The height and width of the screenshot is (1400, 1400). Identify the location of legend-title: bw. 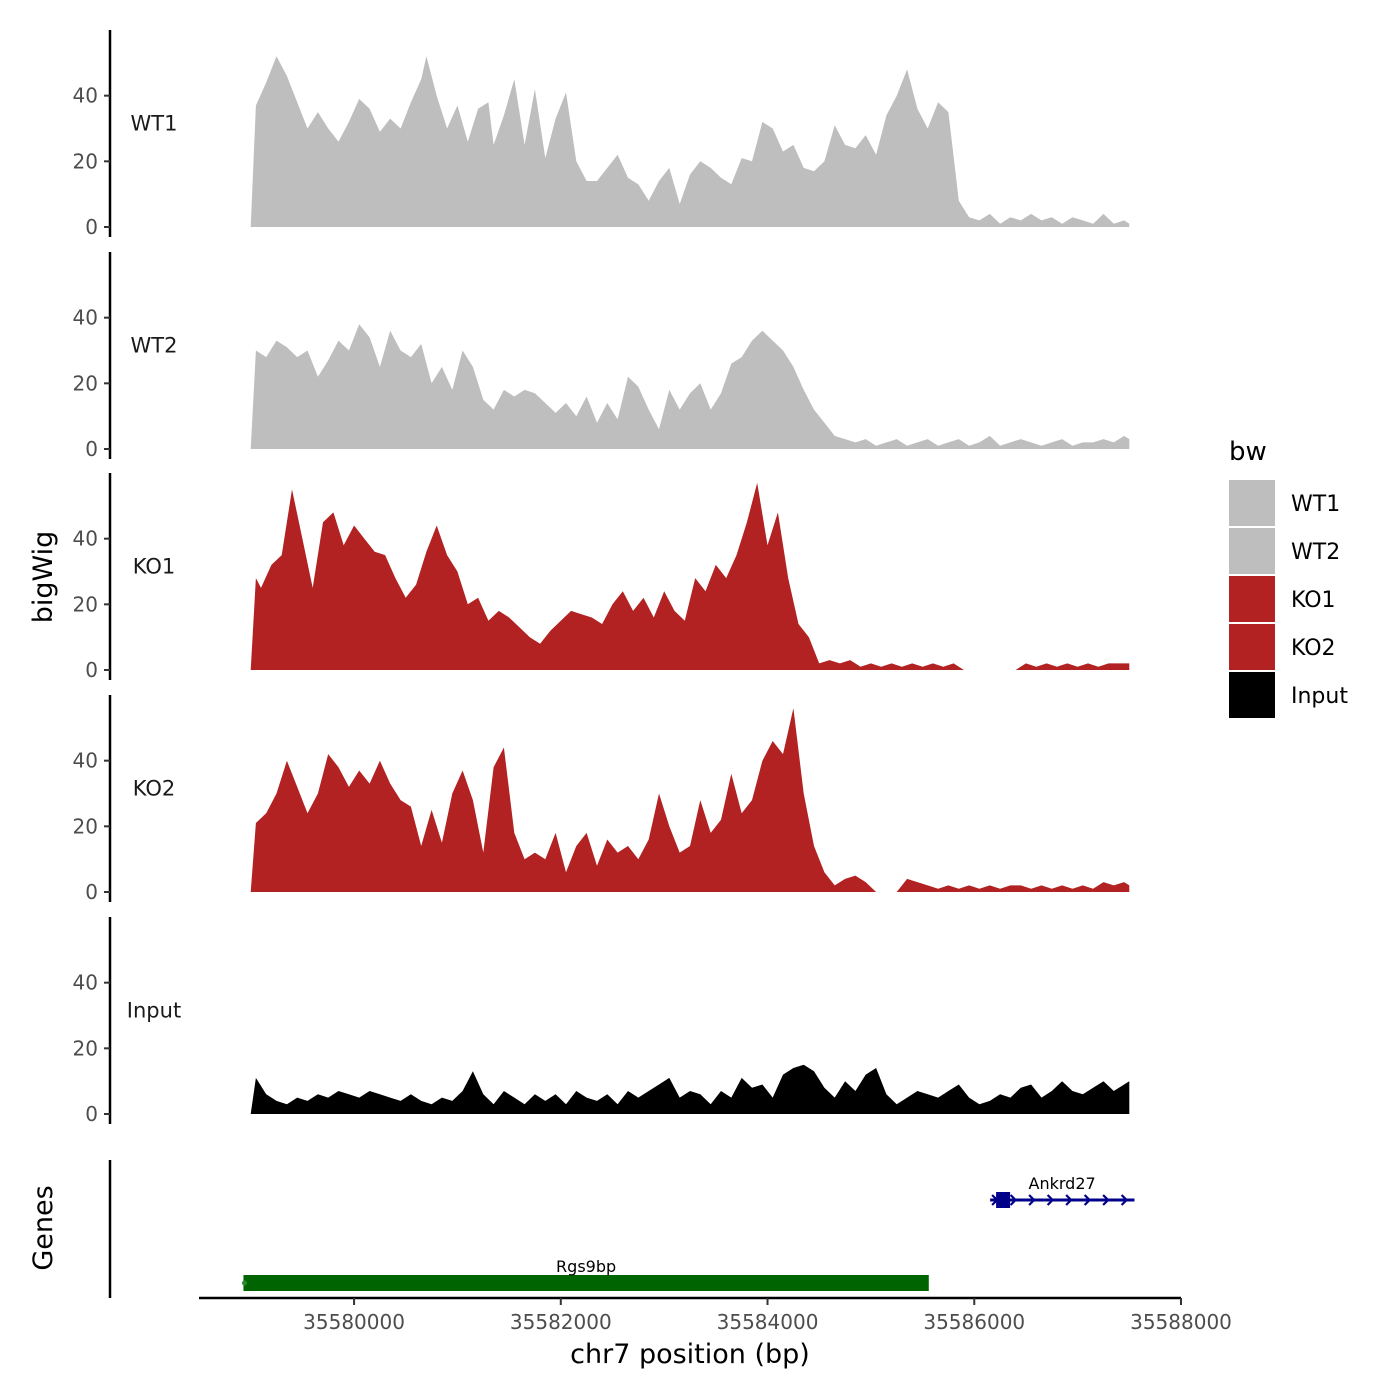
(1248, 452).